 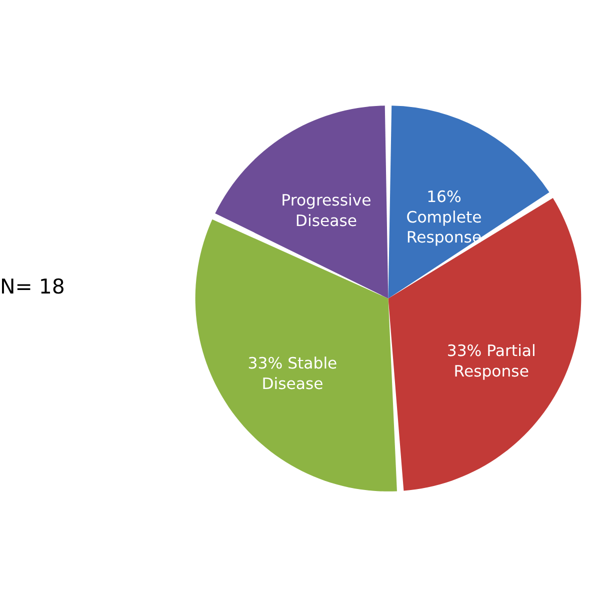 What do you see at coordinates (444, 227) in the screenshot?
I see `slice-label: Complete Response` at bounding box center [444, 227].